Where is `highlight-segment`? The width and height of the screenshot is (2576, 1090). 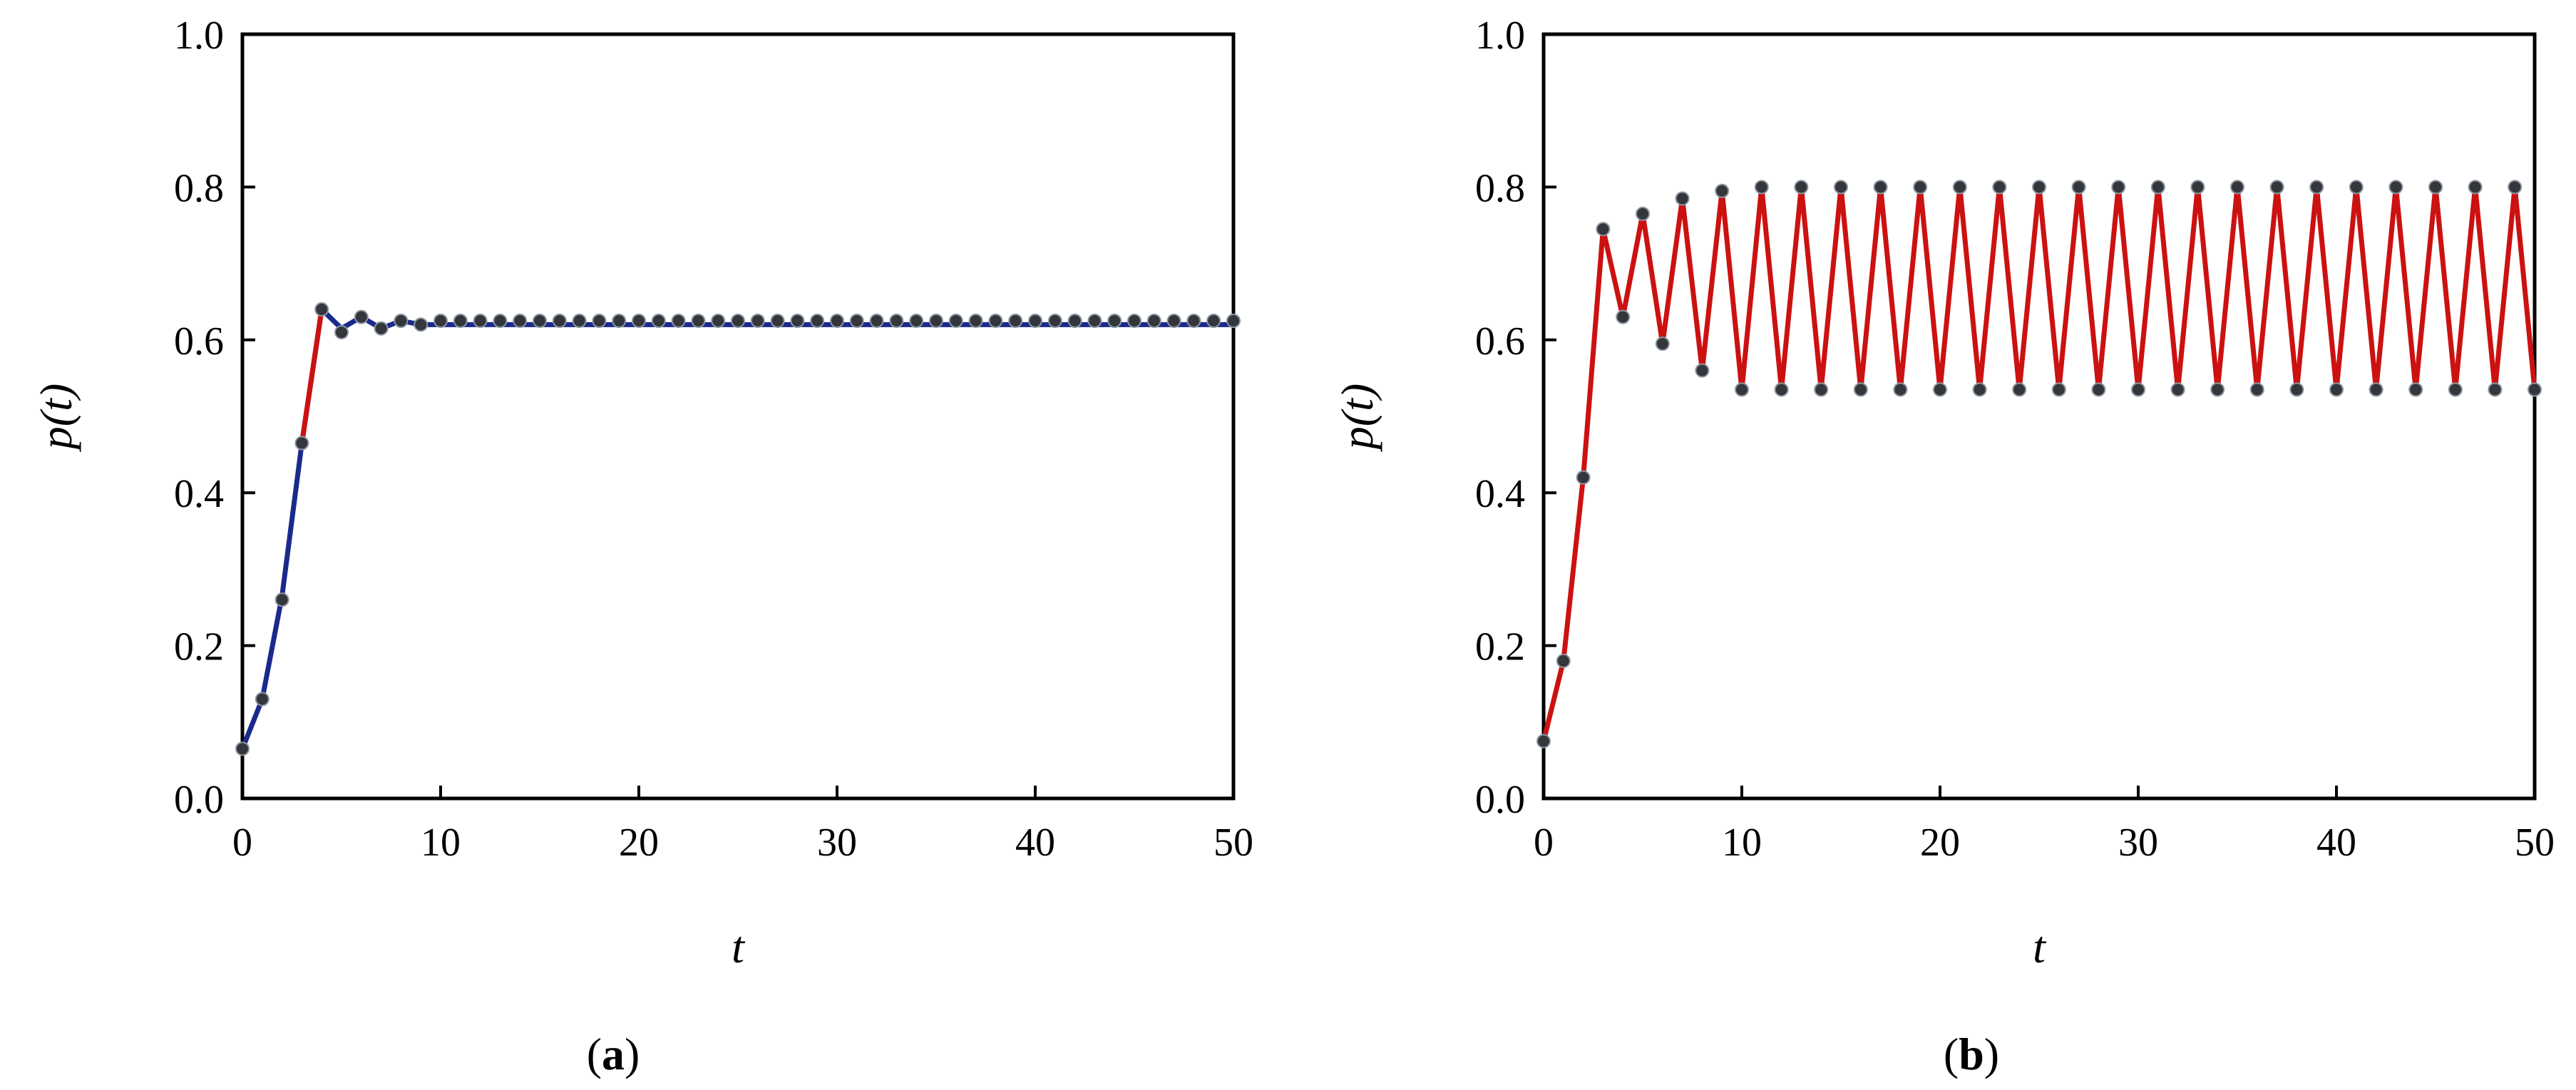
highlight-segment is located at coordinates (311, 377).